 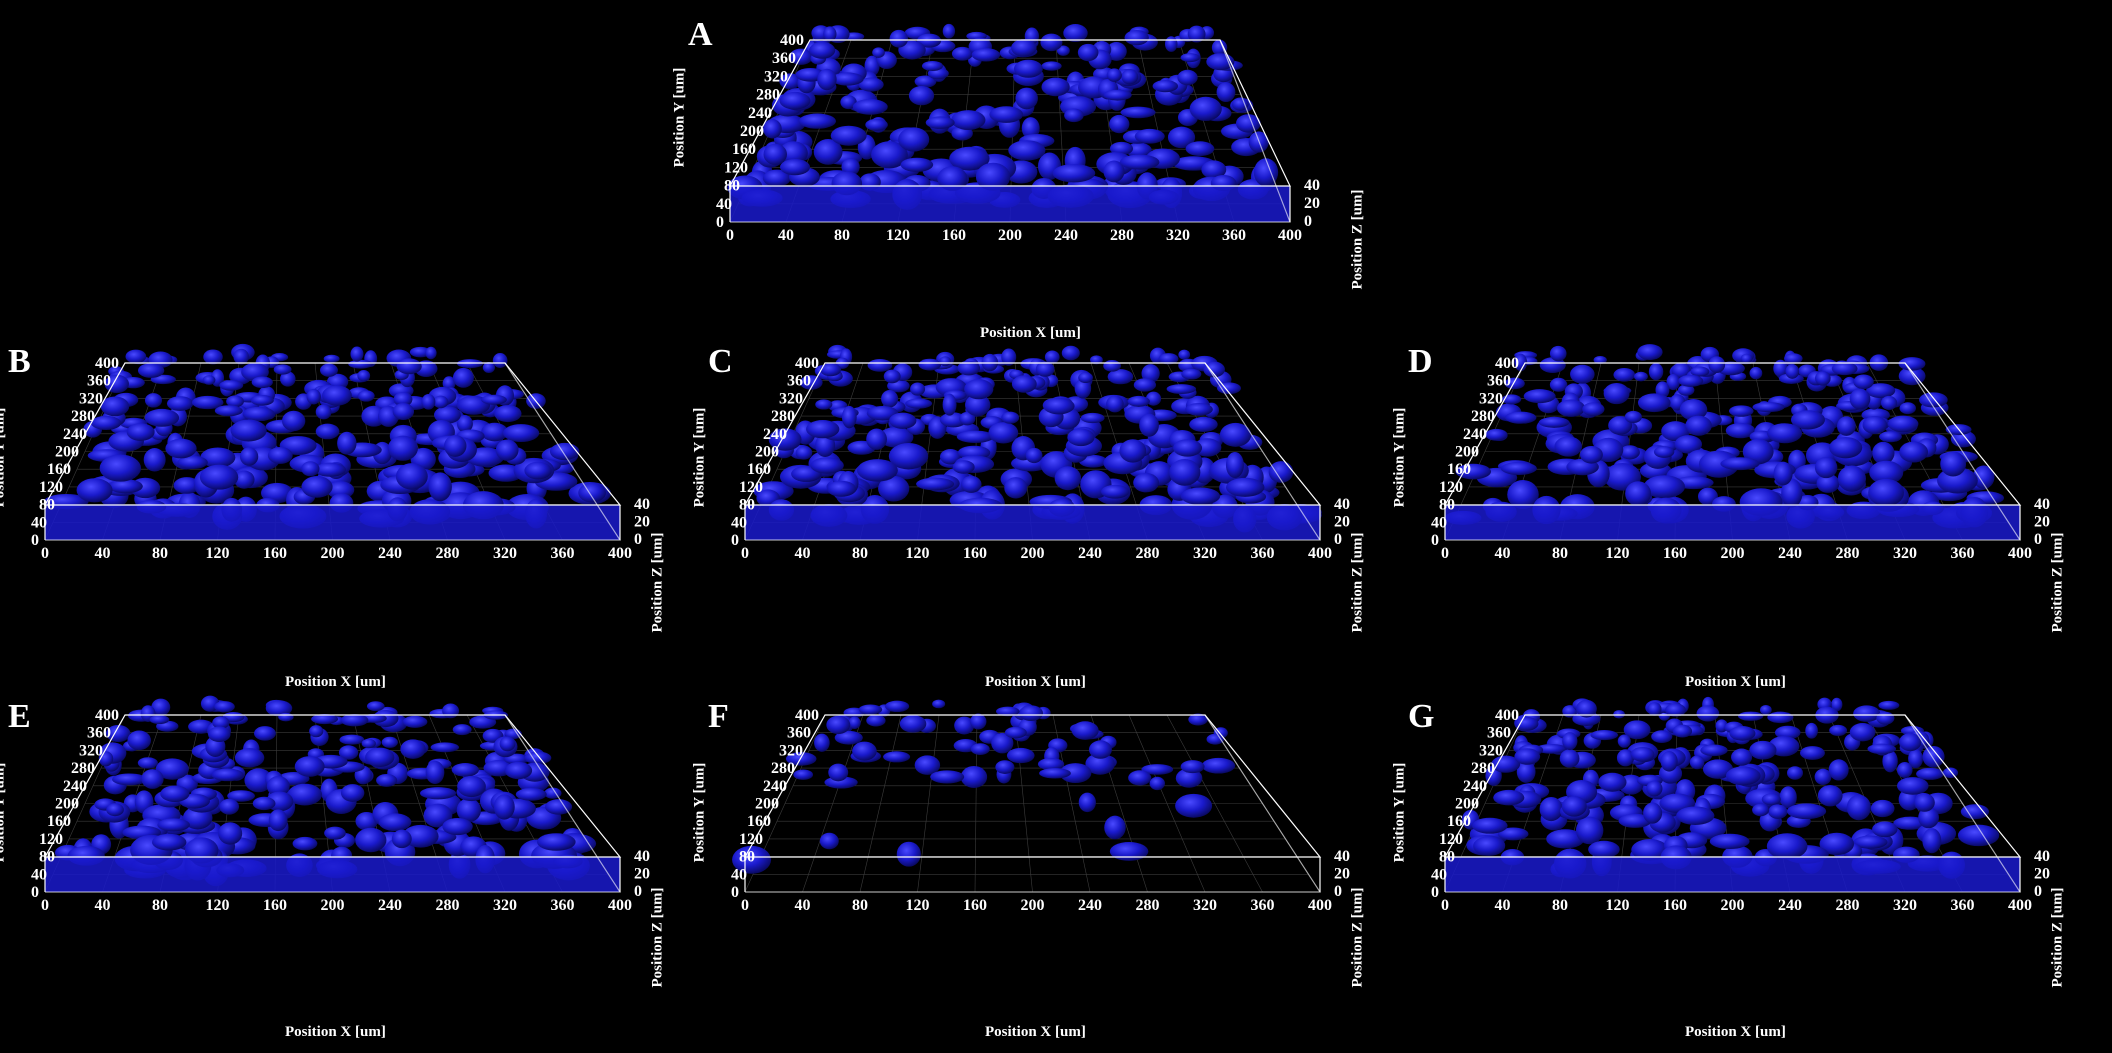 What do you see at coordinates (732, 186) in the screenshot?
I see `y-tick-label: 80` at bounding box center [732, 186].